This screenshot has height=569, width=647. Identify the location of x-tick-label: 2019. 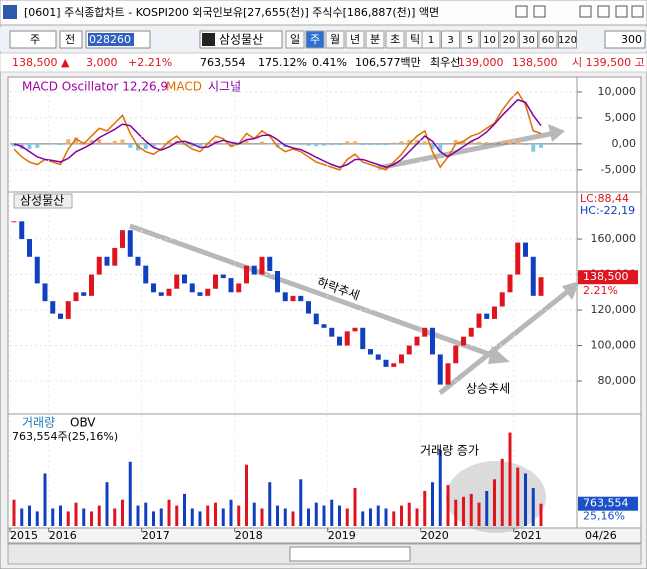
(342, 535).